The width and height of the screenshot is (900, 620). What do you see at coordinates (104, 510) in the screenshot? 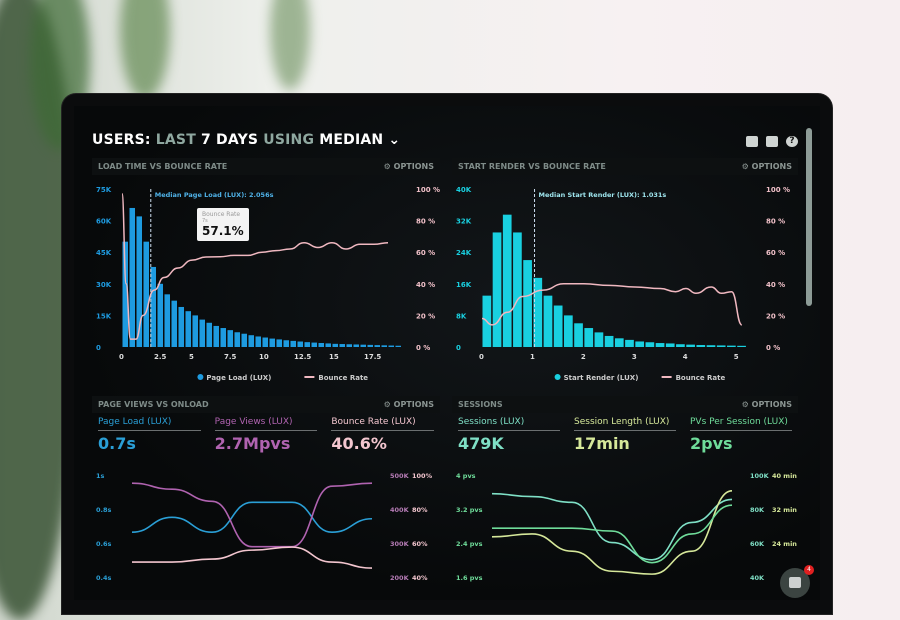
I see `y-tick-label: 0.8s` at bounding box center [104, 510].